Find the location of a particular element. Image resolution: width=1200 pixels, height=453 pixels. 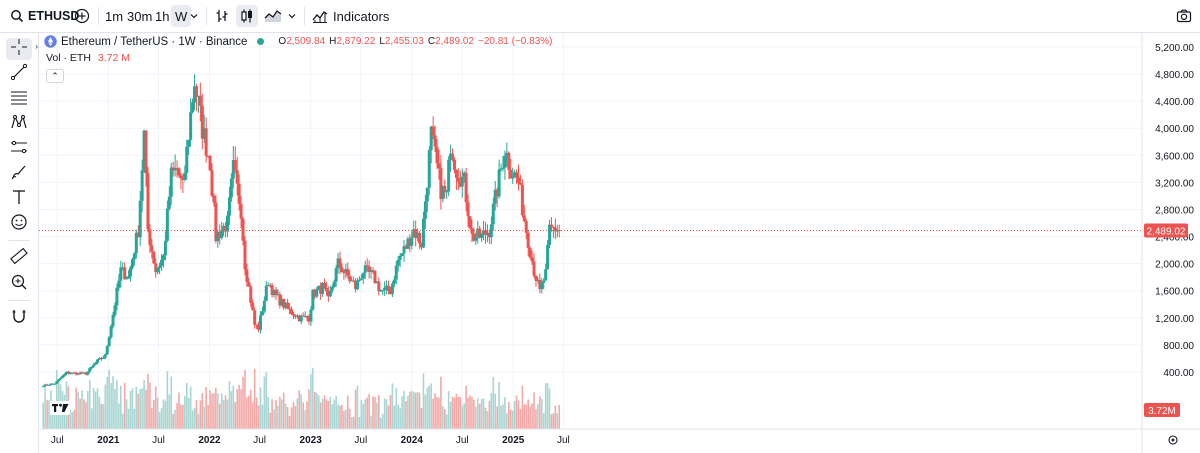

interval-w: W is located at coordinates (181, 16).